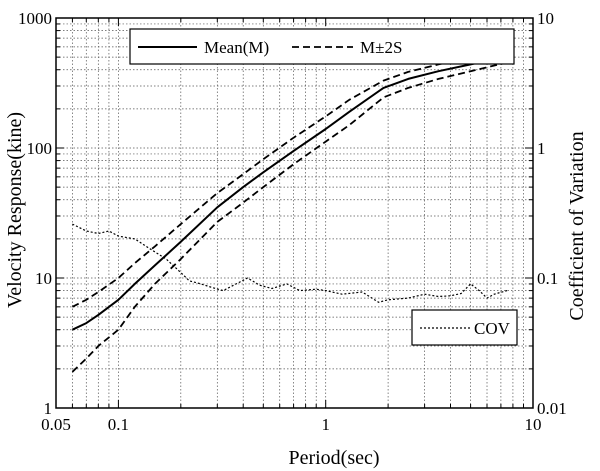 This screenshot has width=600, height=471. What do you see at coordinates (541, 148) in the screenshot?
I see `y2-tick-label: 1` at bounding box center [541, 148].